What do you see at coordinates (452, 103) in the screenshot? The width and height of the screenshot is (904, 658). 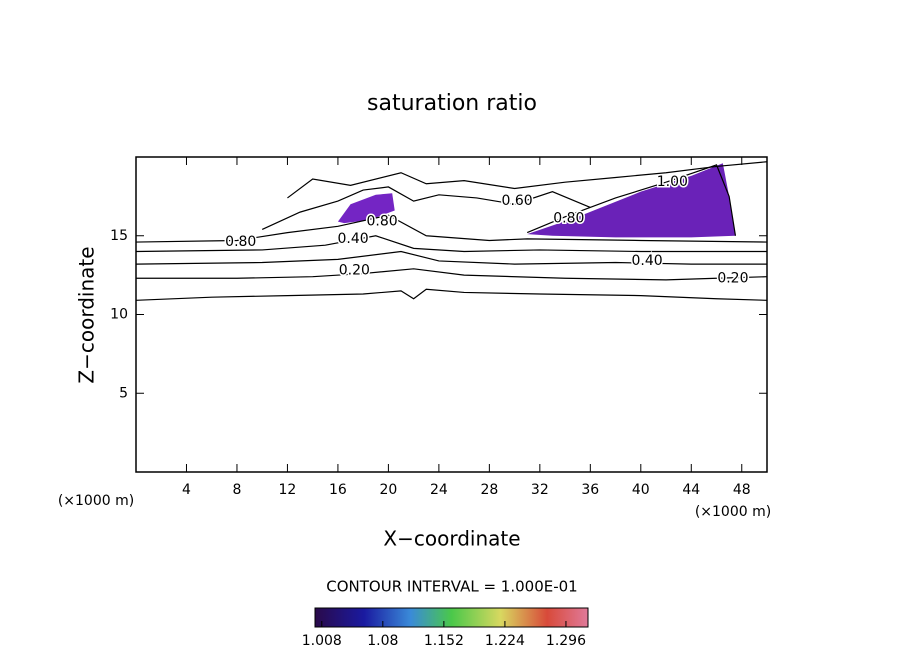 I see `chart-title: saturation ratio` at bounding box center [452, 103].